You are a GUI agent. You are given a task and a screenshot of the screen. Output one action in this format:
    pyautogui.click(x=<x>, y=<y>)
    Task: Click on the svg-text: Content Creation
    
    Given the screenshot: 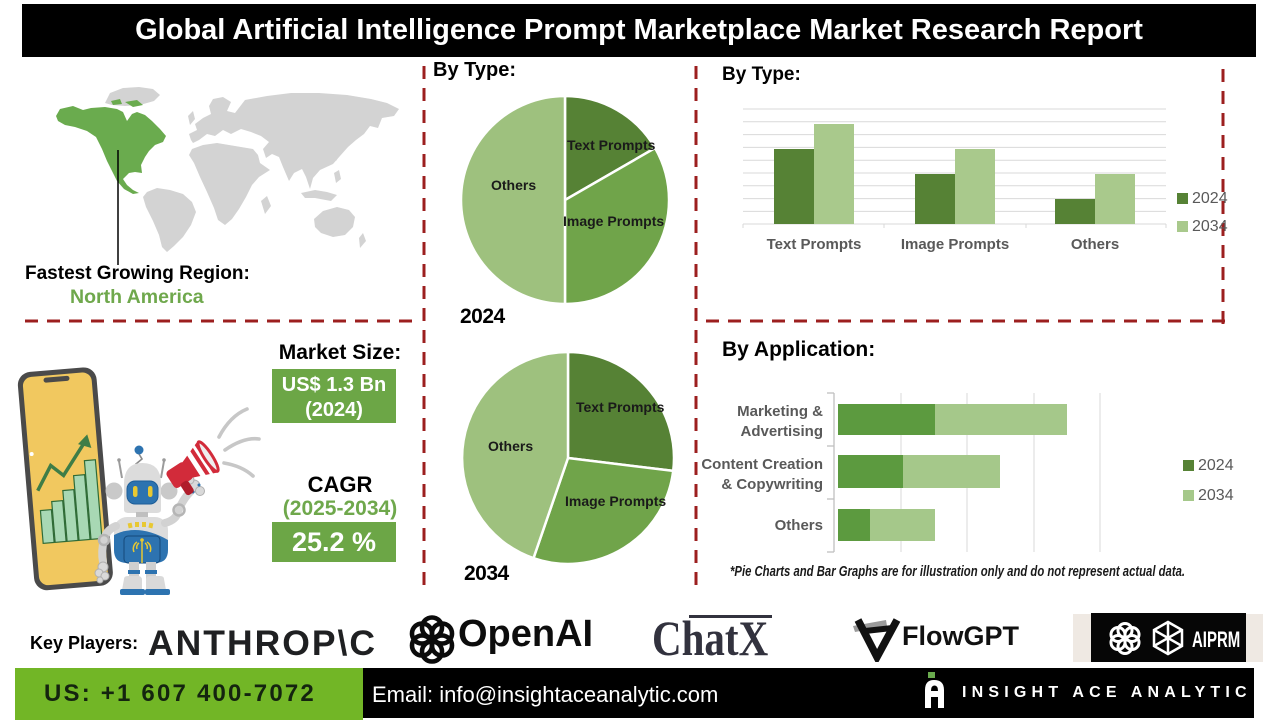 What is the action you would take?
    pyautogui.click(x=762, y=464)
    